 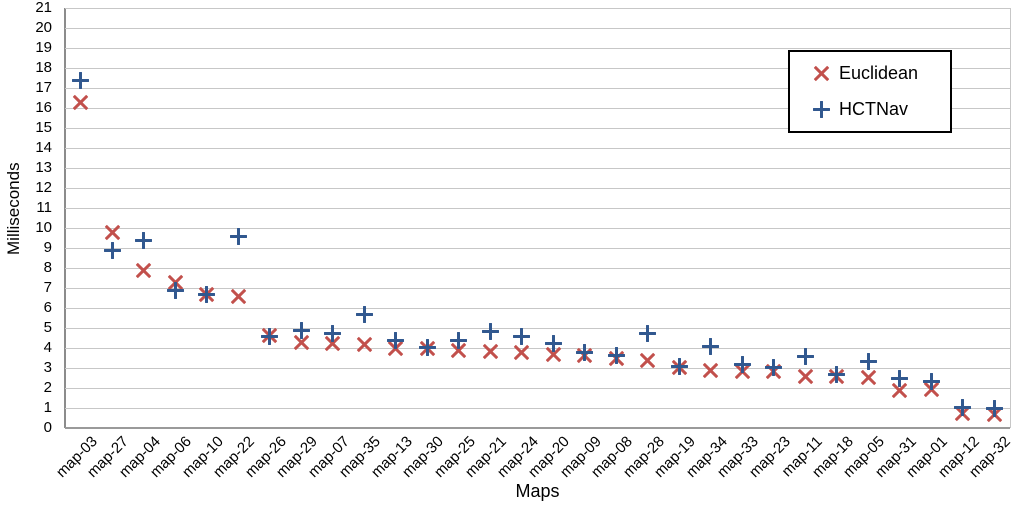 I want to click on plot-right-border, so click(x=1010, y=218).